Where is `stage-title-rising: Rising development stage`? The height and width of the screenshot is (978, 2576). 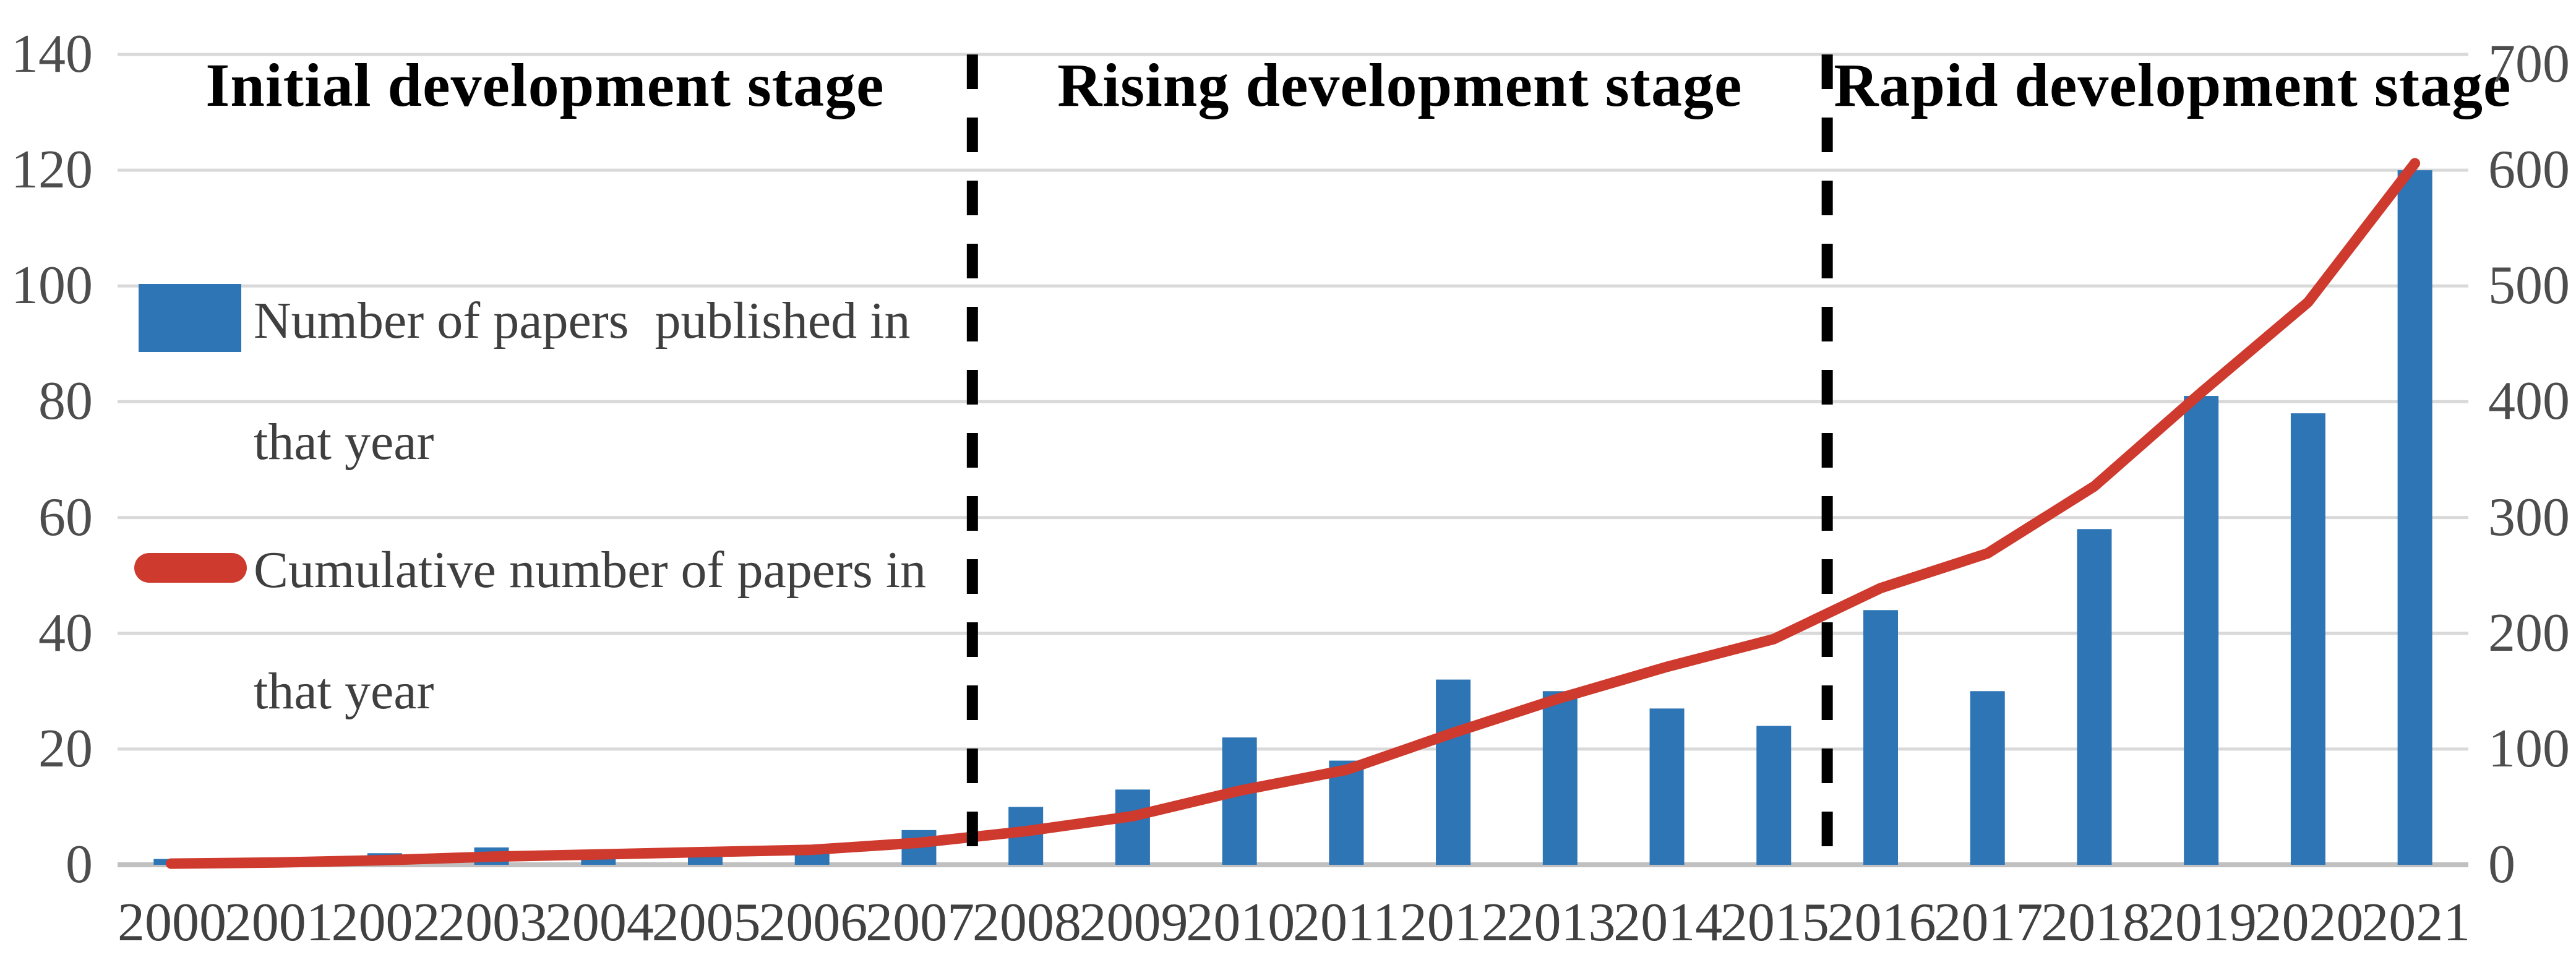 stage-title-rising: Rising development stage is located at coordinates (1400, 85).